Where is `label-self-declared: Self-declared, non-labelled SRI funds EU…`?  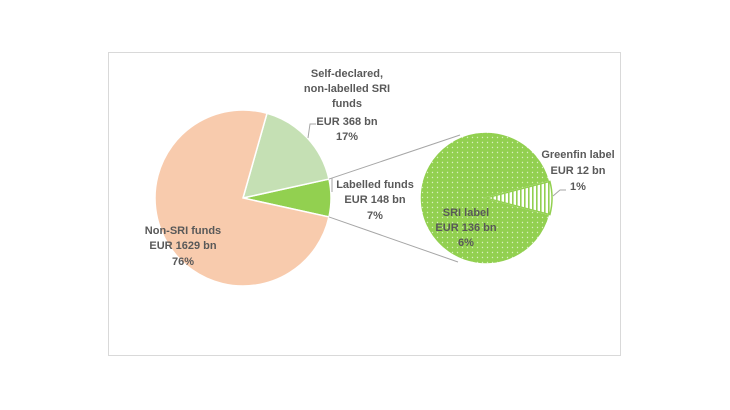
label-self-declared: Self-declared, non-labelled SRI funds EU… is located at coordinates (347, 105).